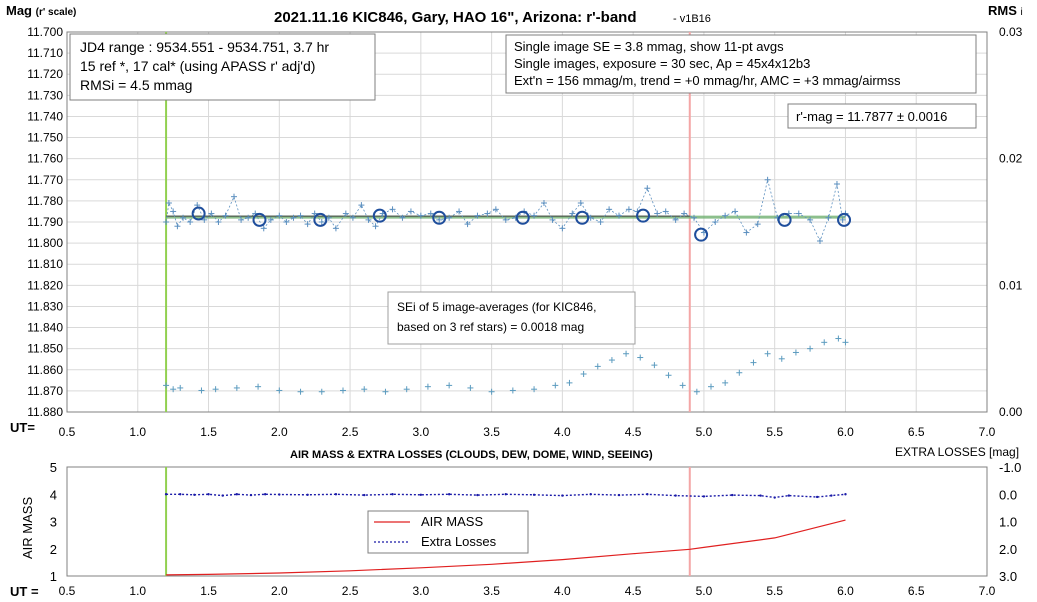 The image size is (1037, 602). What do you see at coordinates (562, 591) in the screenshot?
I see `bottom-x-tick-label: 4.0` at bounding box center [562, 591].